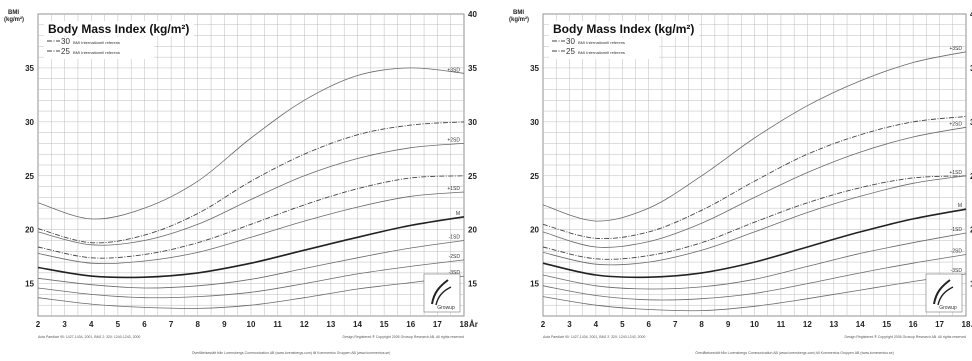  Describe the element at coordinates (458, 214) in the screenshot. I see `sd-label: M` at that location.